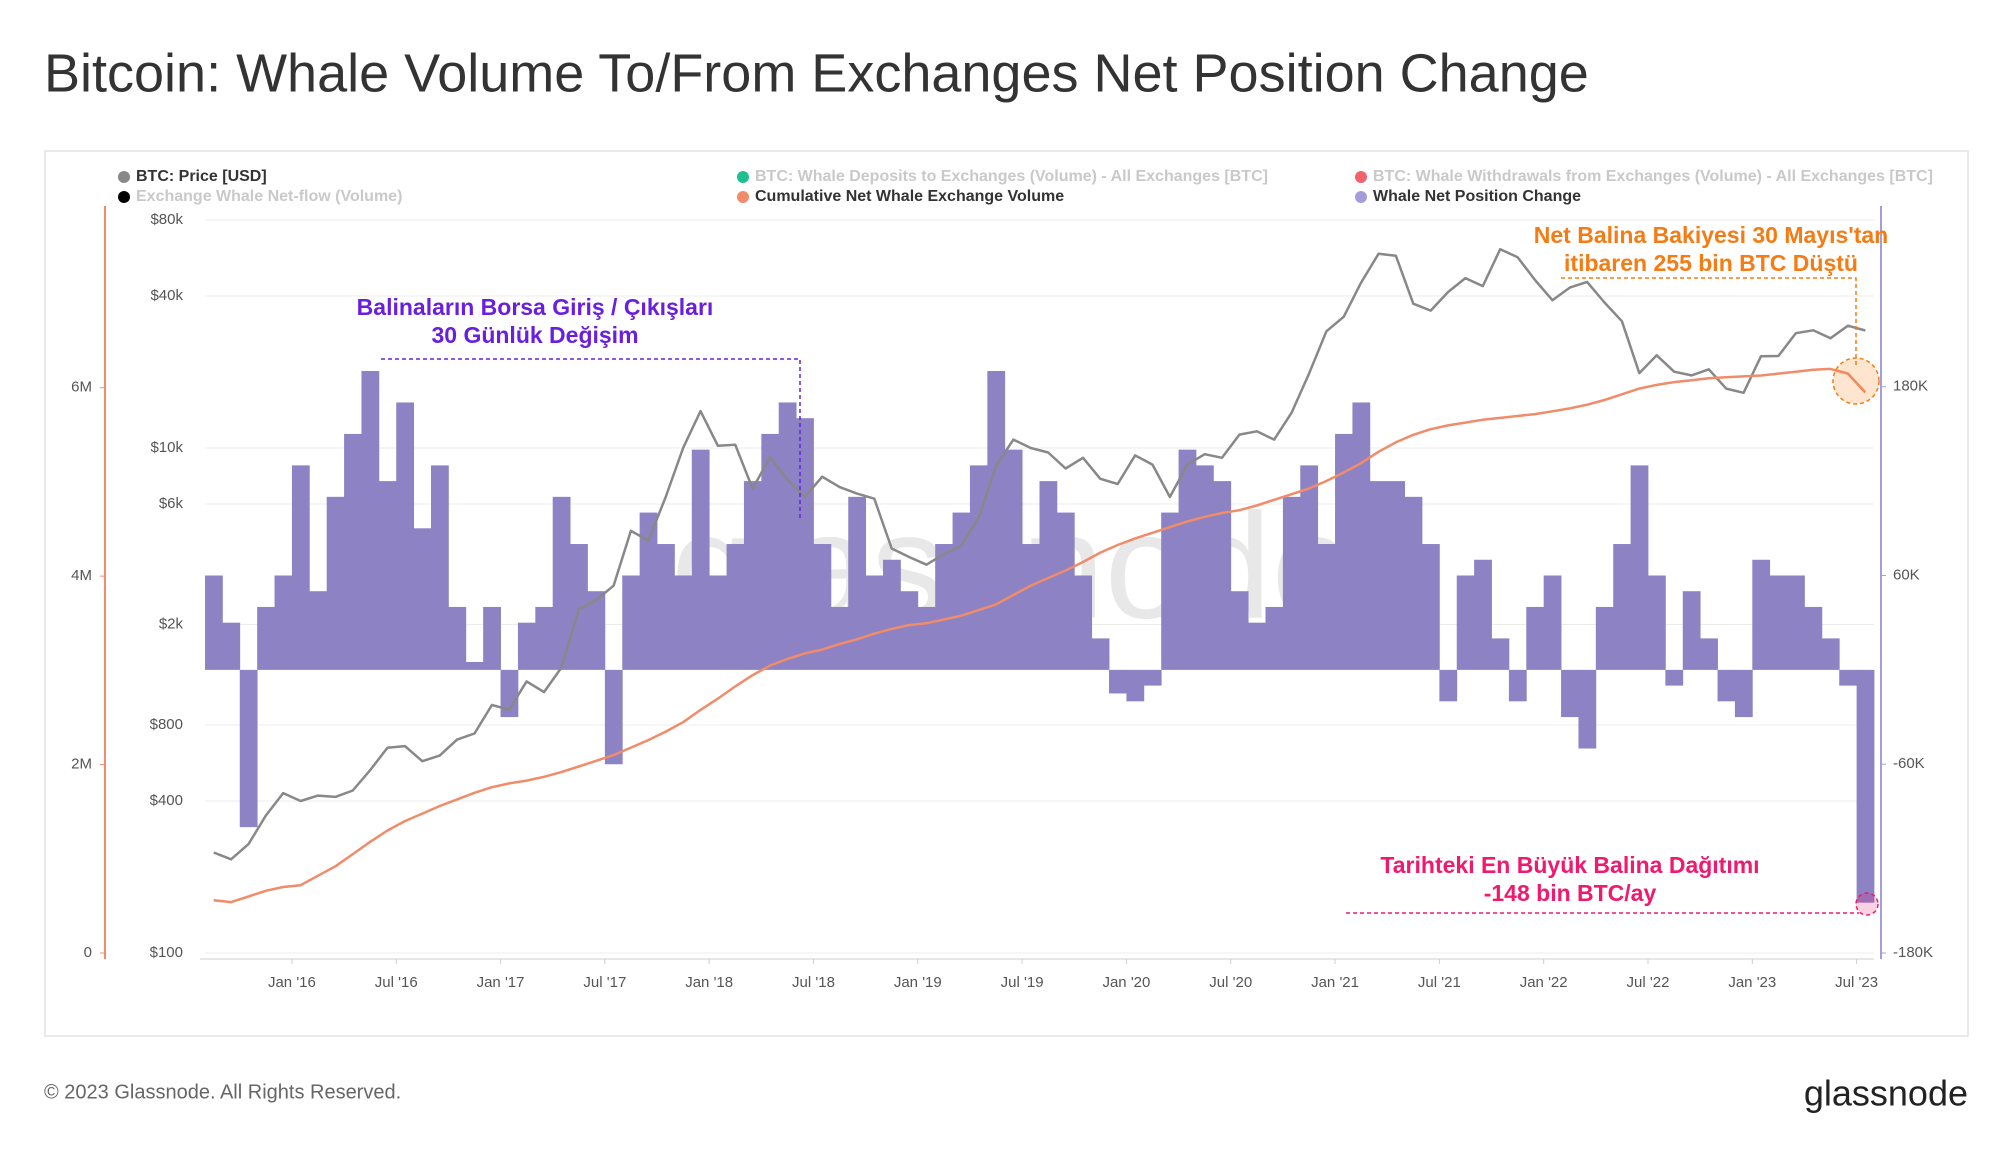 Image resolution: width=2000 pixels, height=1152 pixels. What do you see at coordinates (1477, 196) in the screenshot?
I see `legend-label: Whale Net Position Change` at bounding box center [1477, 196].